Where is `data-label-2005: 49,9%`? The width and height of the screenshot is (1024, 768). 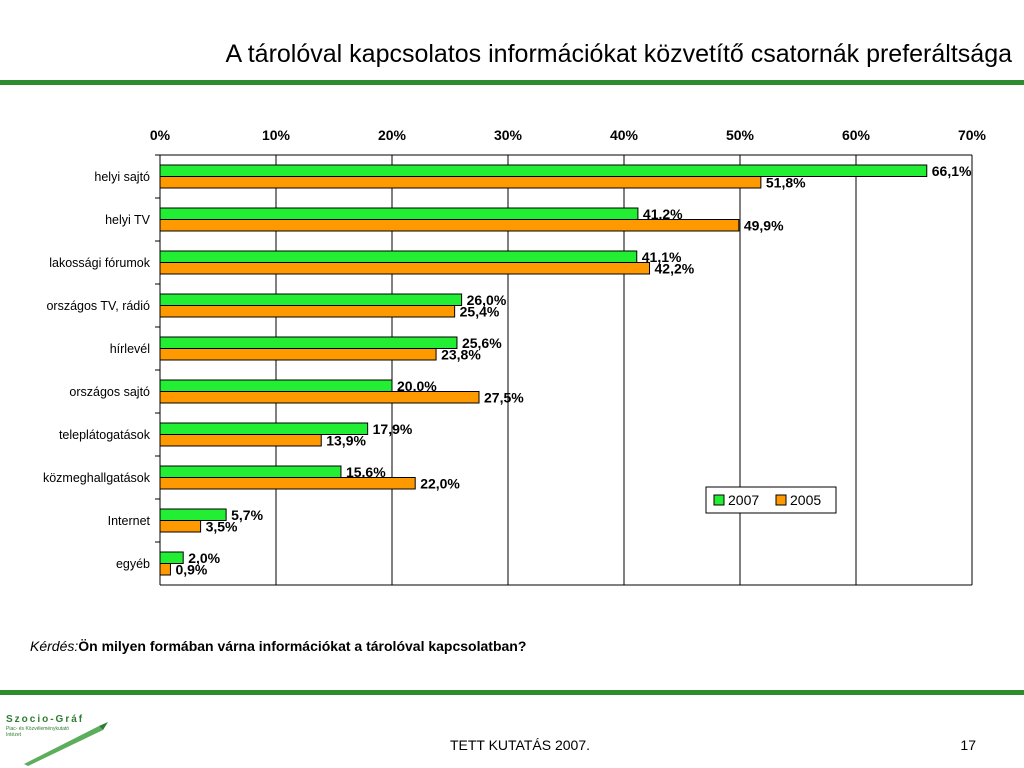
data-label-2005: 49,9% is located at coordinates (764, 226).